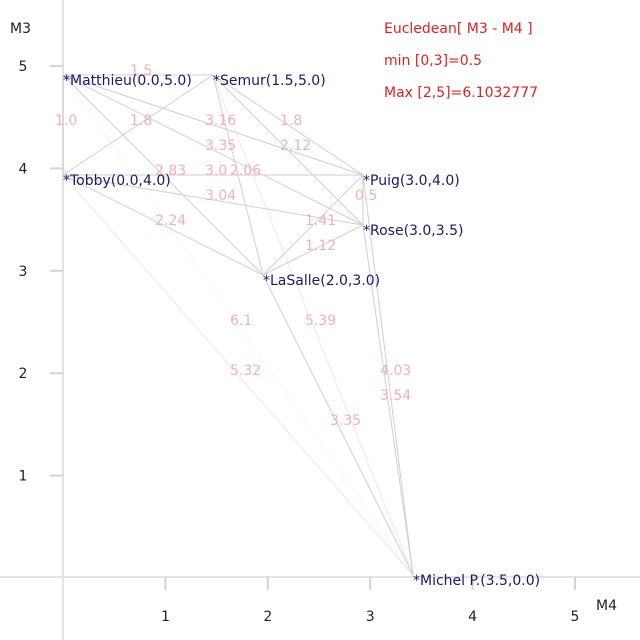  Describe the element at coordinates (245, 171) in the screenshot. I see `distance-label: 2.06` at that location.